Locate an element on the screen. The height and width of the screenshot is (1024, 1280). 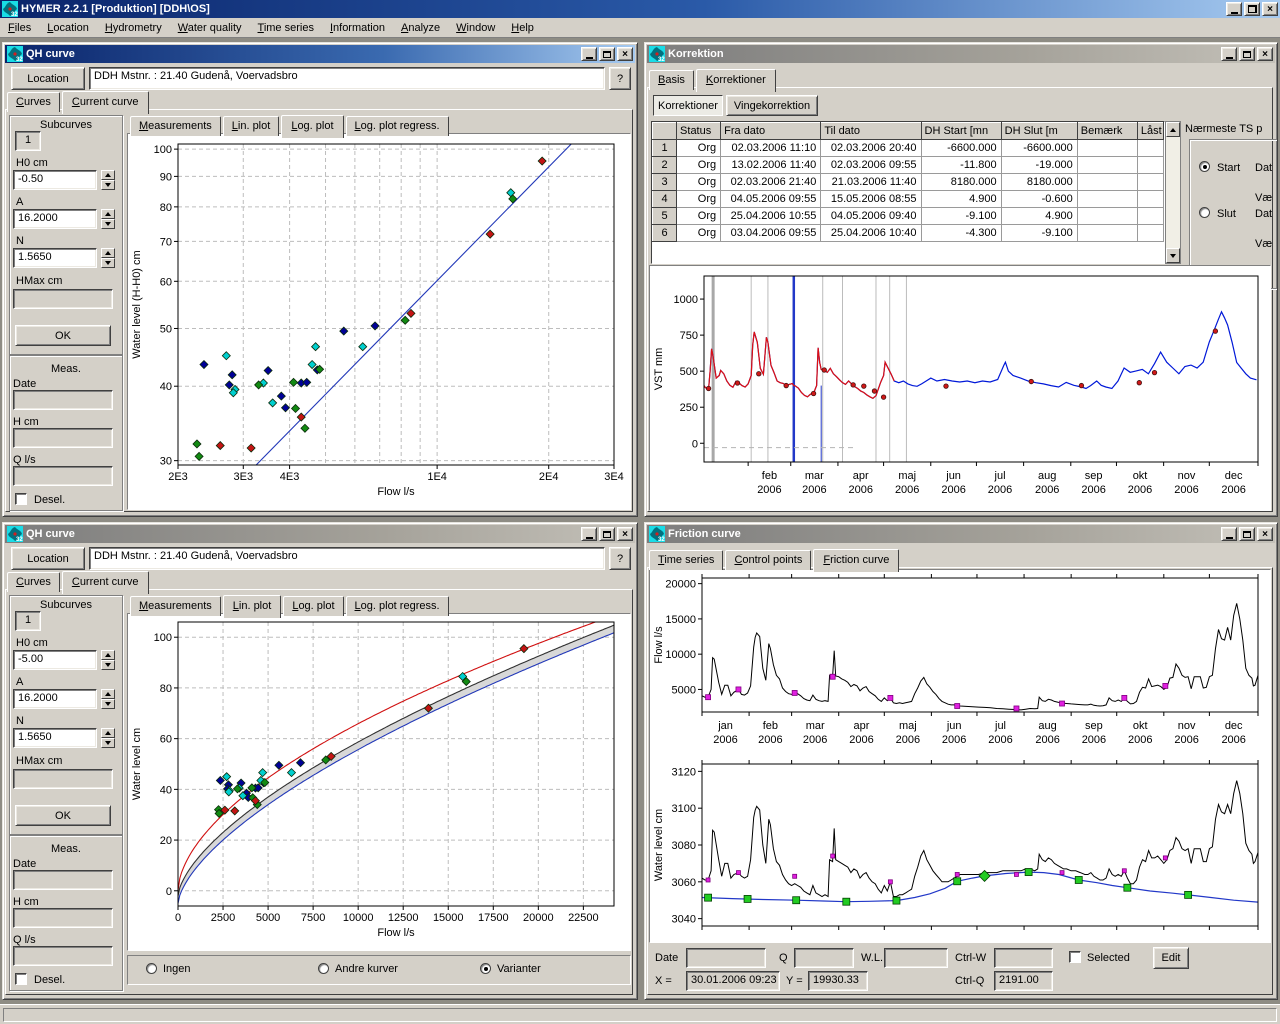
maximize-button is located at coordinates (607, 534).